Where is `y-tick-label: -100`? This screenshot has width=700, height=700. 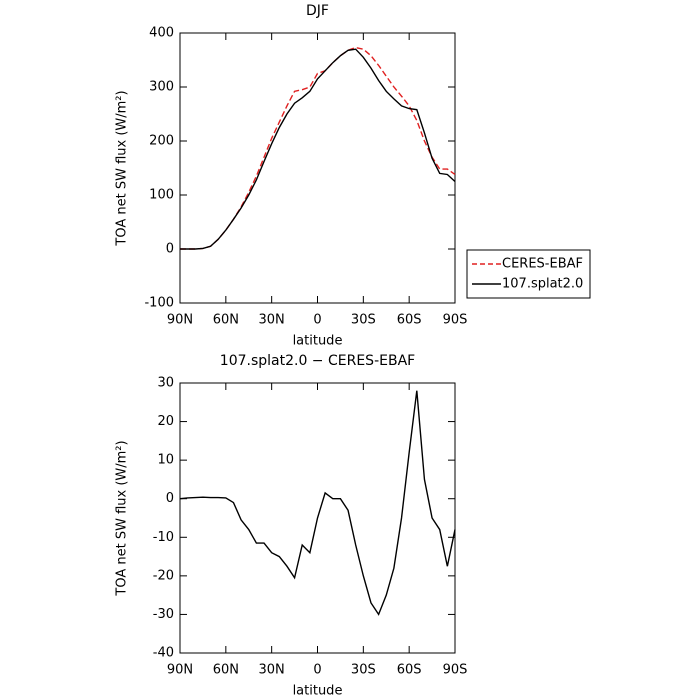
y-tick-label: -100 is located at coordinates (159, 303).